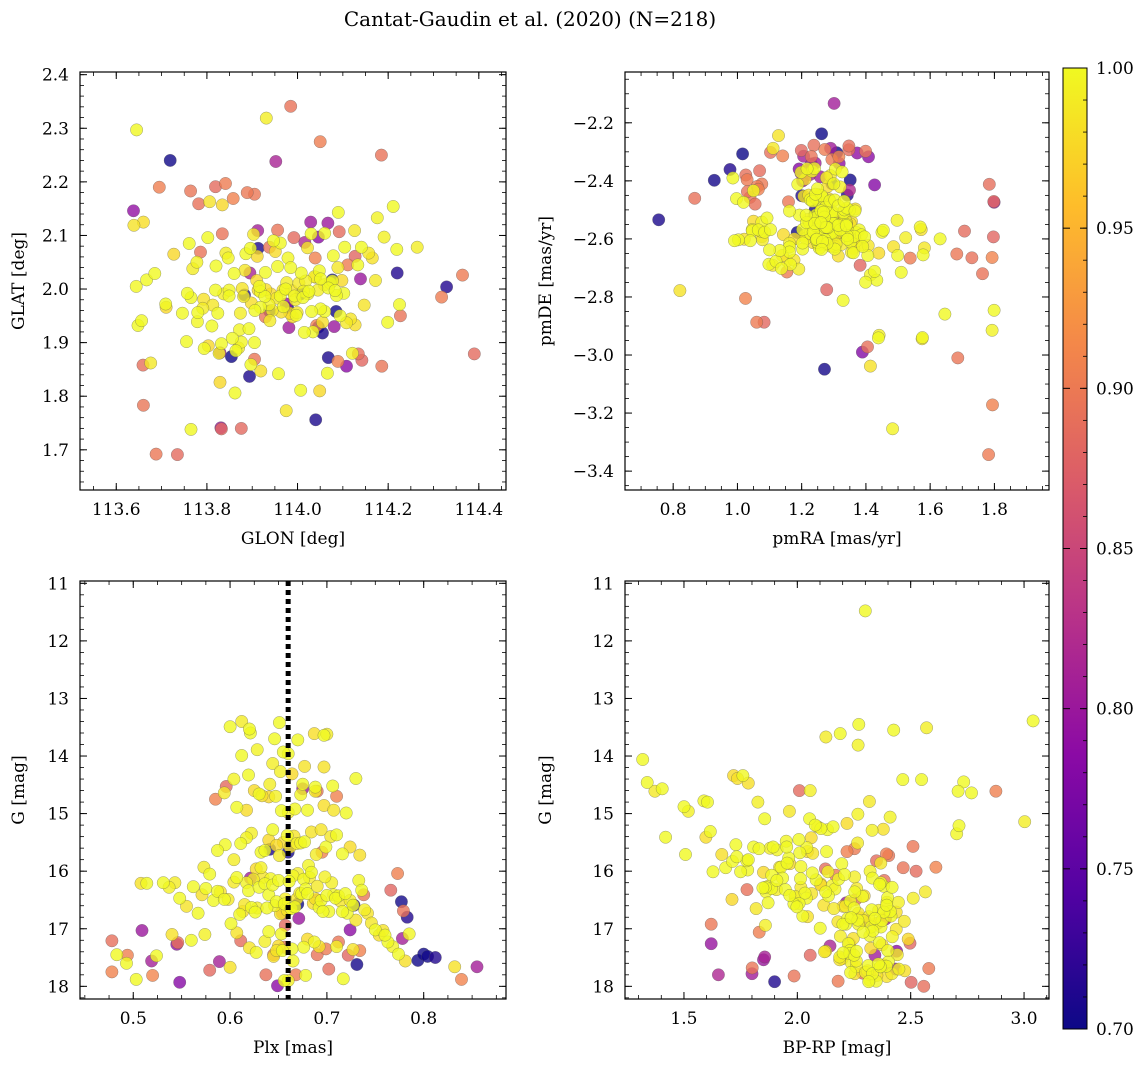 Image resolution: width=1148 pixels, height=1067 pixels. What do you see at coordinates (603, 987) in the screenshot?
I see `y-tick-label: 18` at bounding box center [603, 987].